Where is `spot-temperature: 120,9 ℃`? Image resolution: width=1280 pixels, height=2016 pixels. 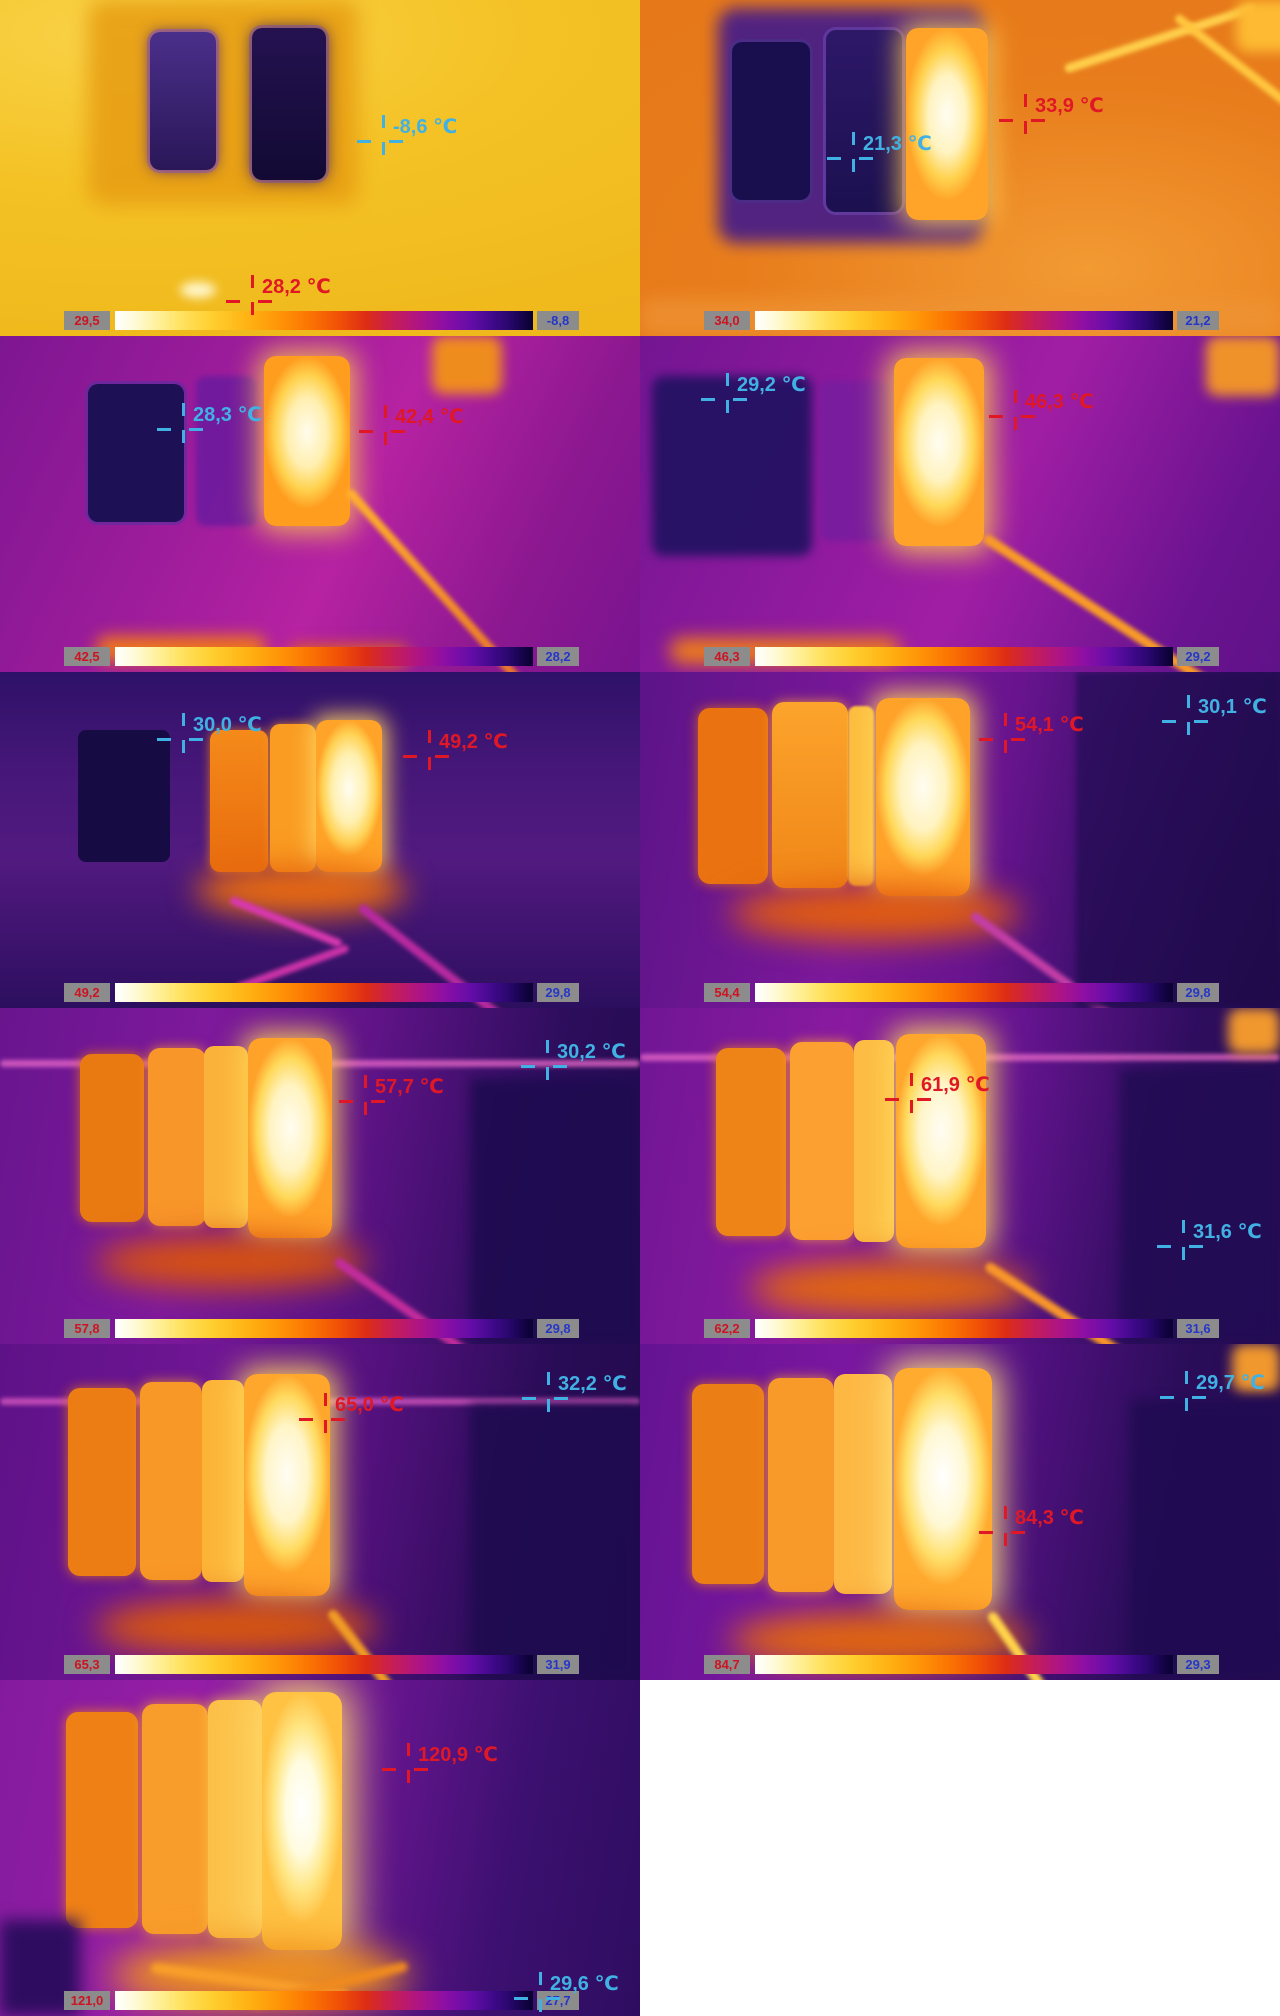
spot-temperature: 120,9 ℃ is located at coordinates (458, 1755).